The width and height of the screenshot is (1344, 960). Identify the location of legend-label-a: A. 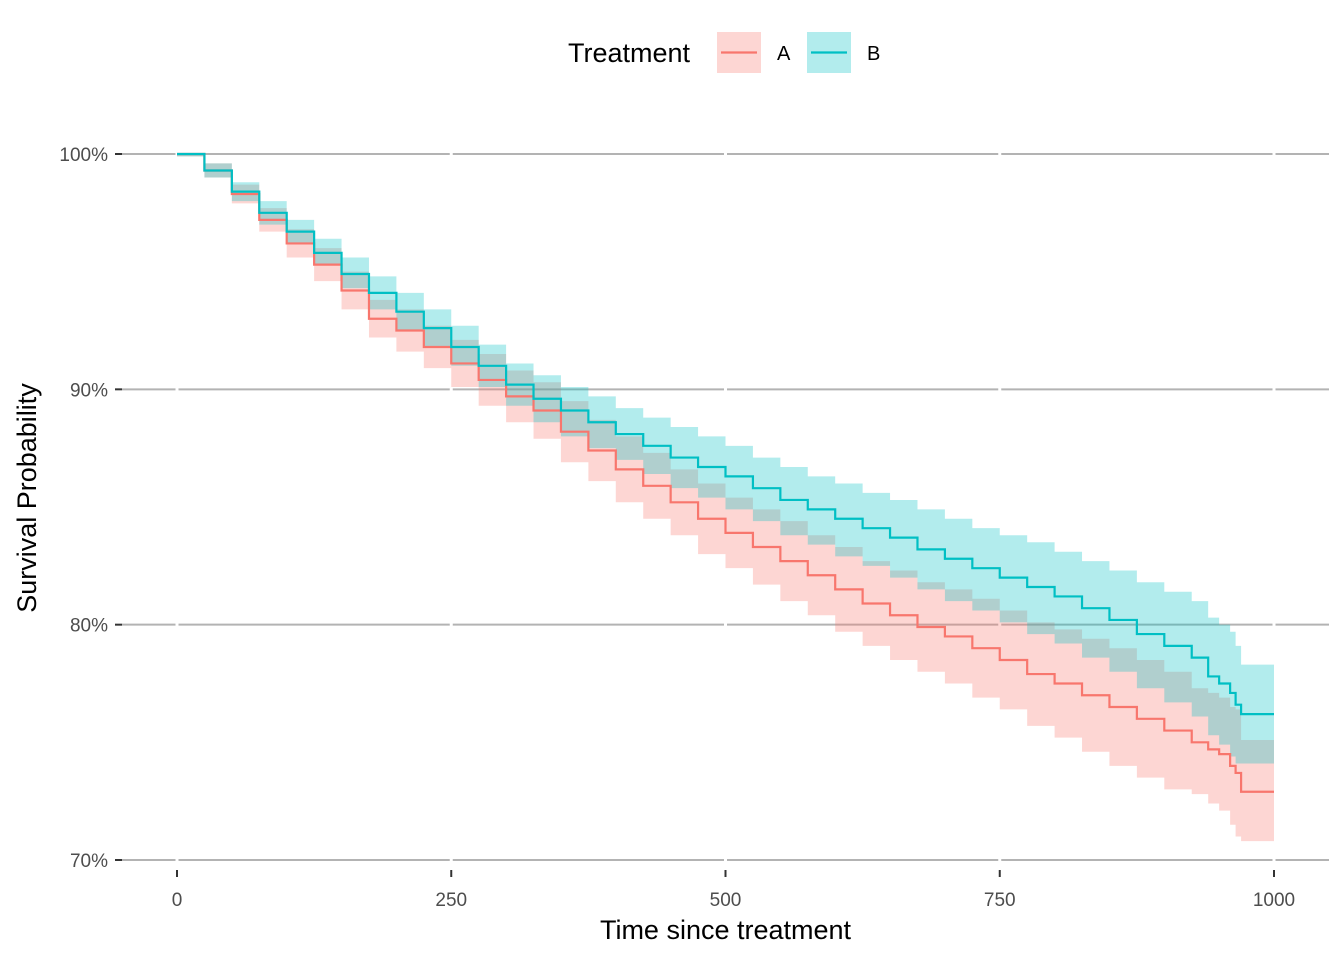
(784, 54).